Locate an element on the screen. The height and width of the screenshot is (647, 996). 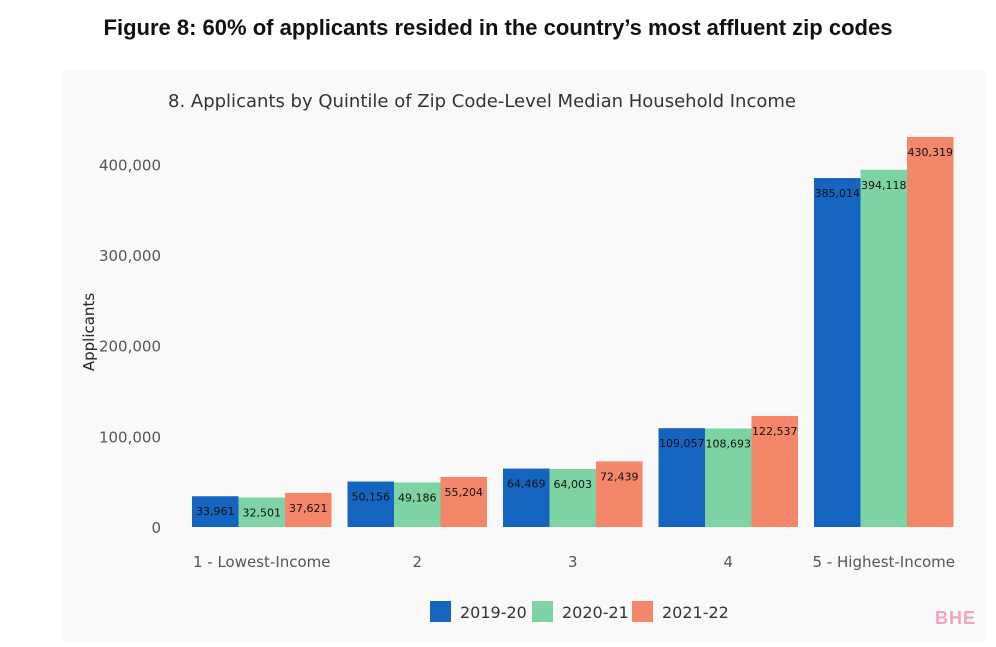
data-label: 385,014 is located at coordinates (838, 193).